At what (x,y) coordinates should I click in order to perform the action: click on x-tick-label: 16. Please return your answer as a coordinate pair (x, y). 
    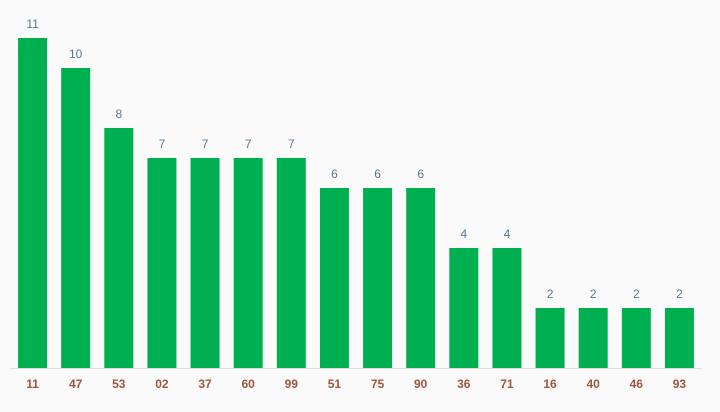
    Looking at the image, I should click on (550, 384).